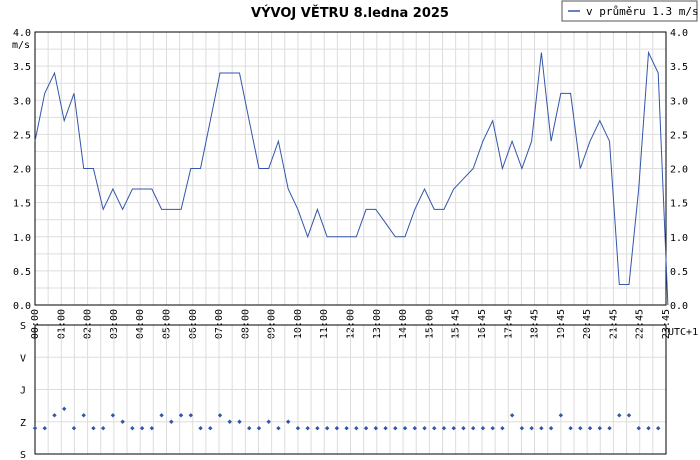 The width and height of the screenshot is (700, 460). I want to click on x-tick-label: 08:00, so click(245, 324).